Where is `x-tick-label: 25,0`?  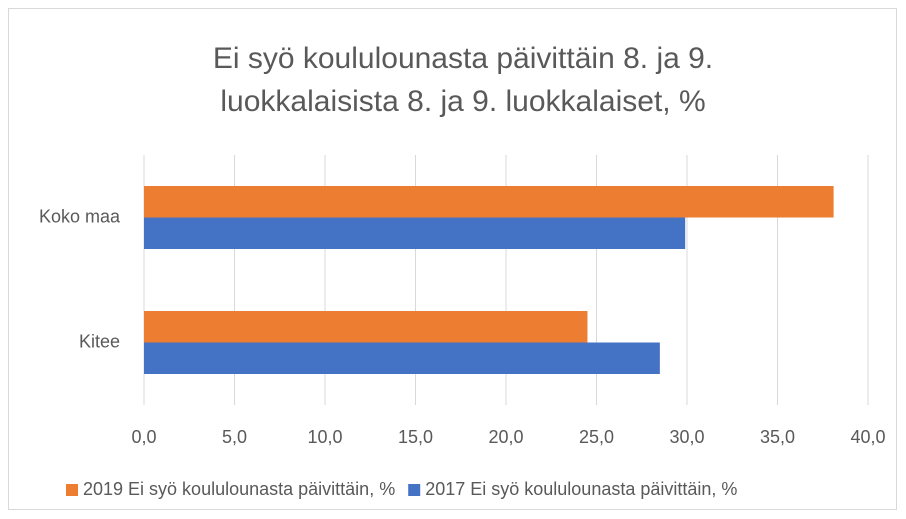
x-tick-label: 25,0 is located at coordinates (596, 437).